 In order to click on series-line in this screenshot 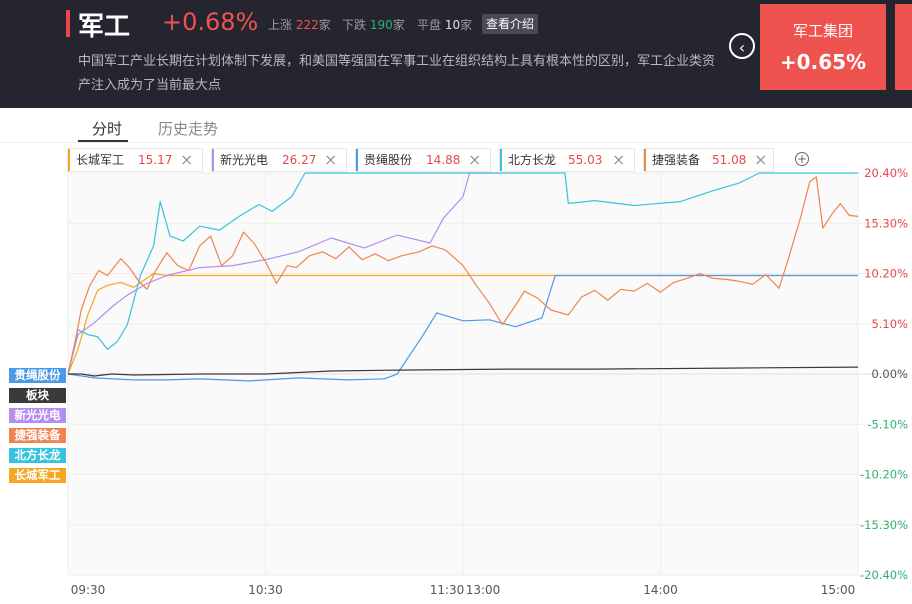, I will do `click(463, 371)`.